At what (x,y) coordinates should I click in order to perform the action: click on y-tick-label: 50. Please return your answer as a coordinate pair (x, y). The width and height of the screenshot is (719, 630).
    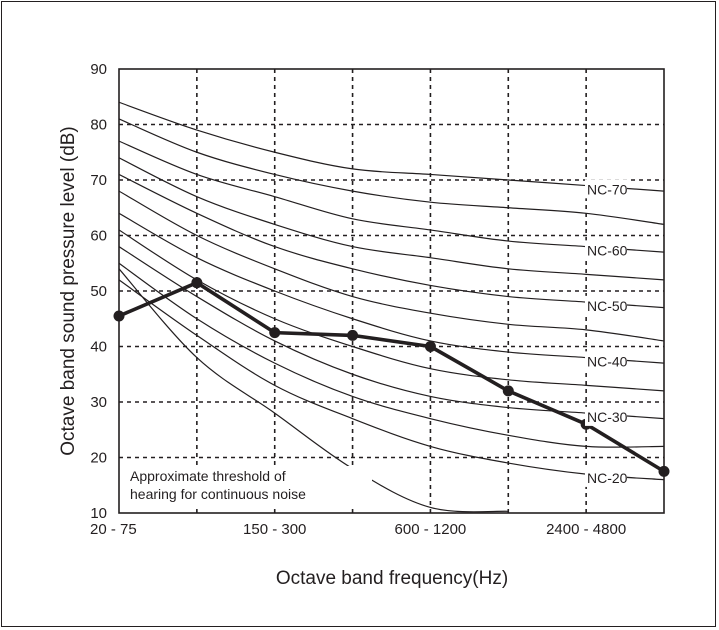
    Looking at the image, I should click on (98, 291).